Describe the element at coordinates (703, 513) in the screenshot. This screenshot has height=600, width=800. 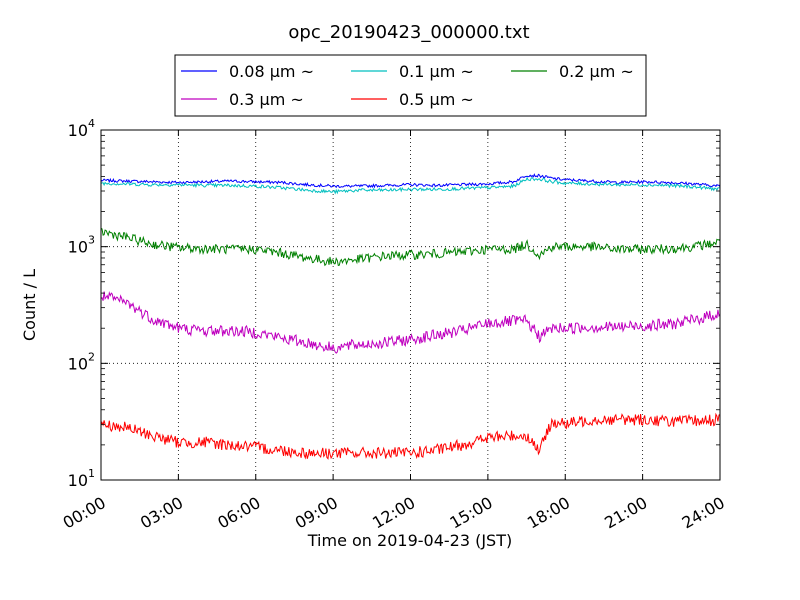
I see `x-tick-label: 24:00` at that location.